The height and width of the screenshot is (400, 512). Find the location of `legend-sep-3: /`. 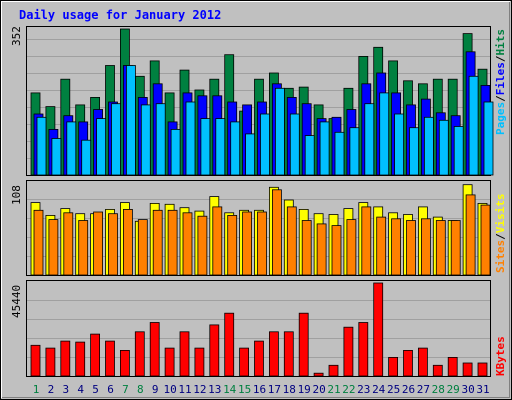

legend-sep-3: / is located at coordinates (500, 236).